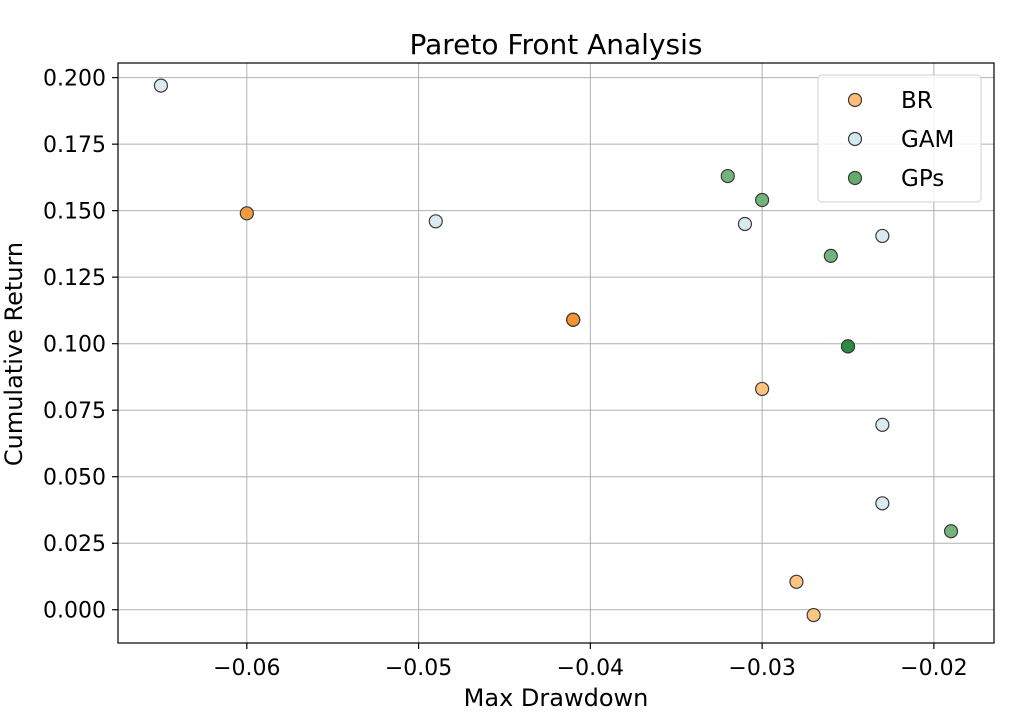  Describe the element at coordinates (74, 212) in the screenshot. I see `y-tick-label: 0.150` at that location.